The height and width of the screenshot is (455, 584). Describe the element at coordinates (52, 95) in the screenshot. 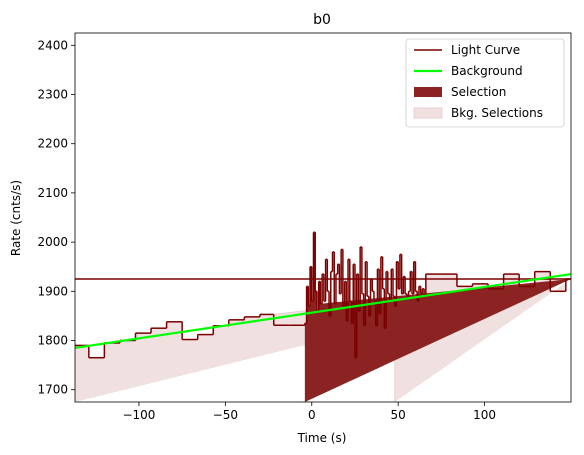

I see `y-tick-label: 2300` at that location.